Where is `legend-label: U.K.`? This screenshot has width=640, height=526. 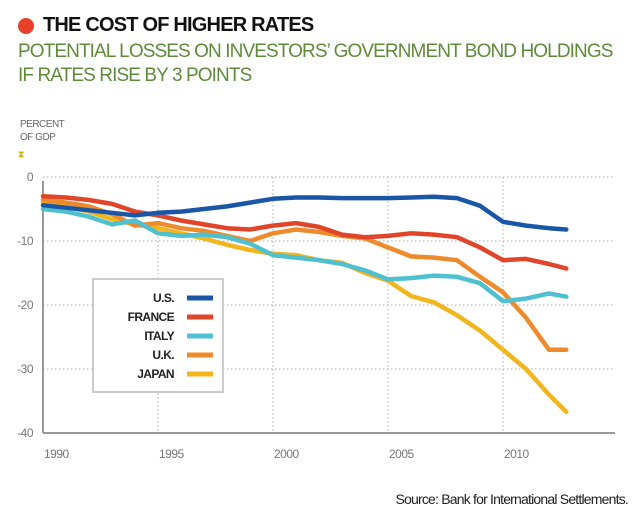
legend-label: U.K. is located at coordinates (163, 355).